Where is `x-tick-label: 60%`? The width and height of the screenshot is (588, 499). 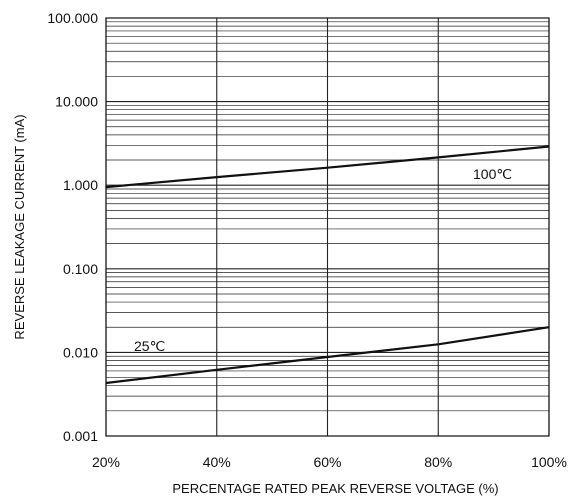
x-tick-label: 60% is located at coordinates (327, 462).